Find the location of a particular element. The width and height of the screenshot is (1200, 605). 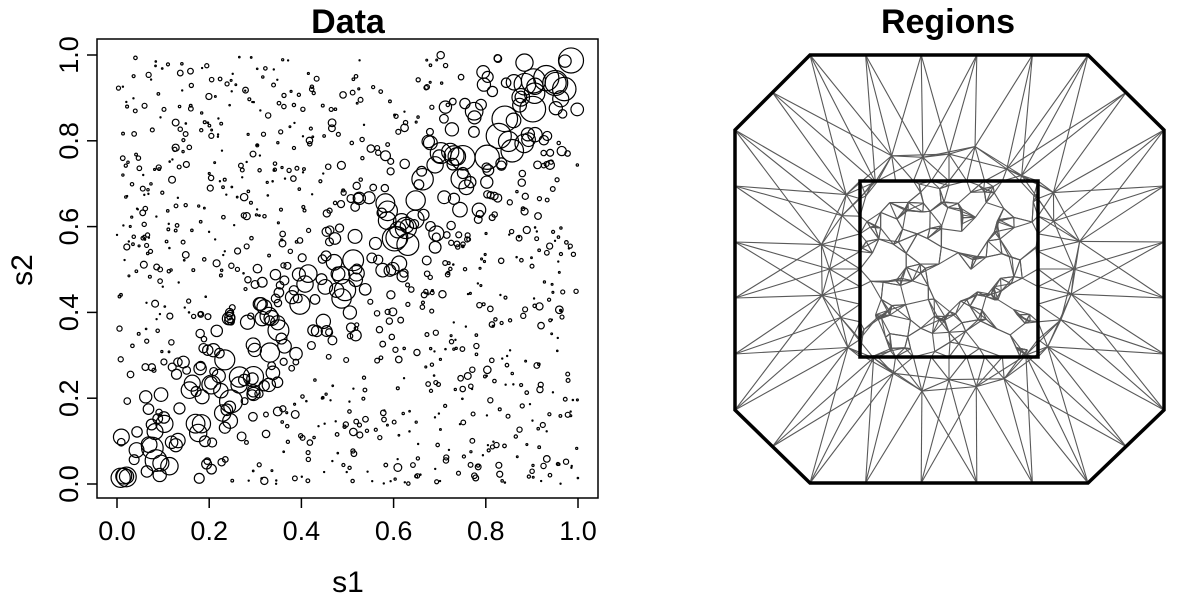

y-axis-label: s2 is located at coordinates (22, 270).